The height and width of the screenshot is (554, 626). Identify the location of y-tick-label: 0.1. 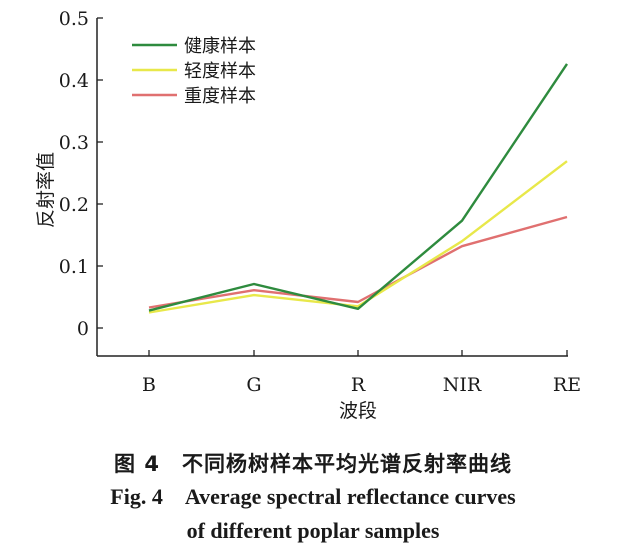
(74, 267).